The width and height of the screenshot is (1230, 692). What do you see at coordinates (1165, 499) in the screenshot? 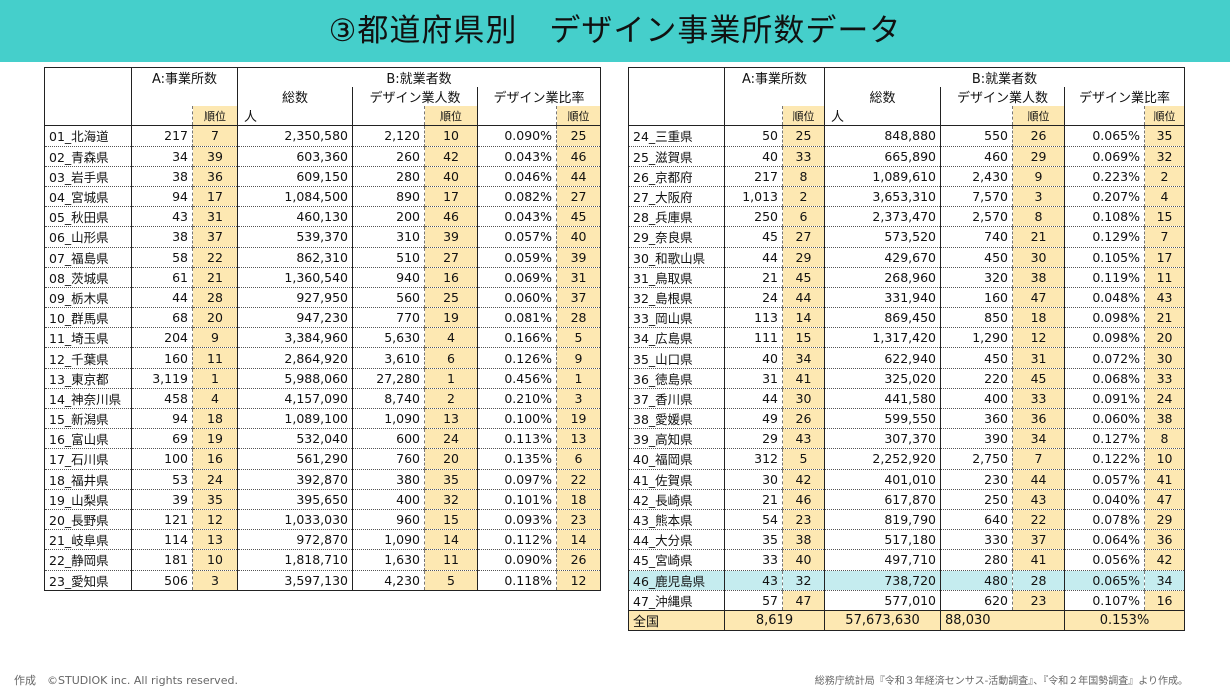
I see `ratio-rank: 47` at bounding box center [1165, 499].